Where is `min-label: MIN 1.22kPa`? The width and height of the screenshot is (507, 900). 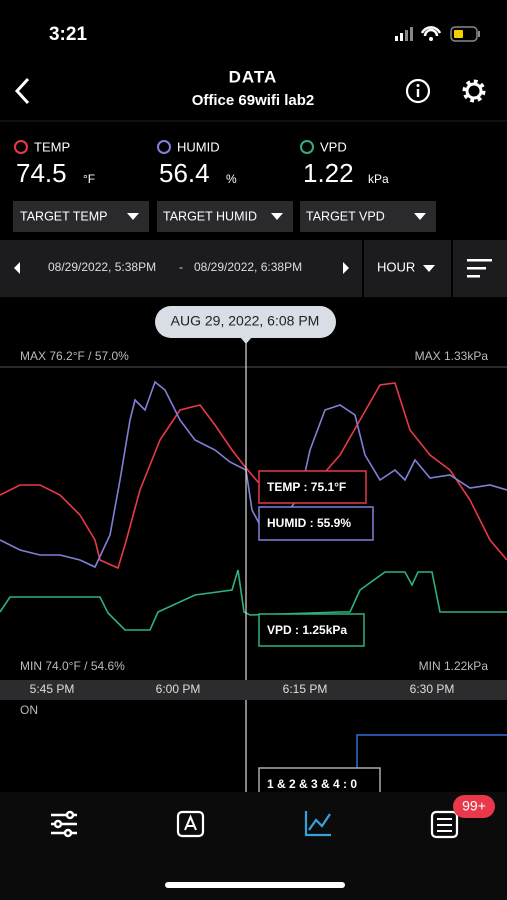 min-label: MIN 1.22kPa is located at coordinates (454, 666).